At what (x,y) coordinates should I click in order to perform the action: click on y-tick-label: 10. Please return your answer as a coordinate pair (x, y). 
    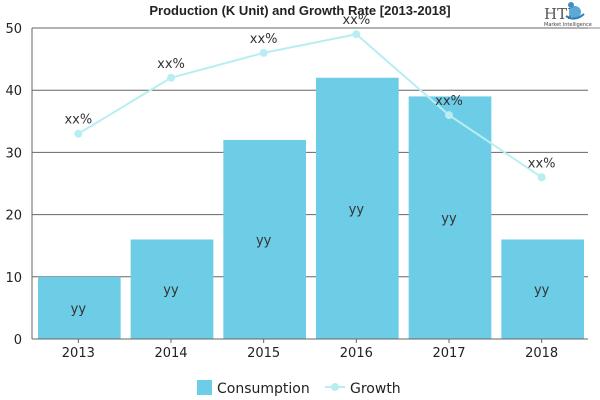
    Looking at the image, I should click on (13, 278).